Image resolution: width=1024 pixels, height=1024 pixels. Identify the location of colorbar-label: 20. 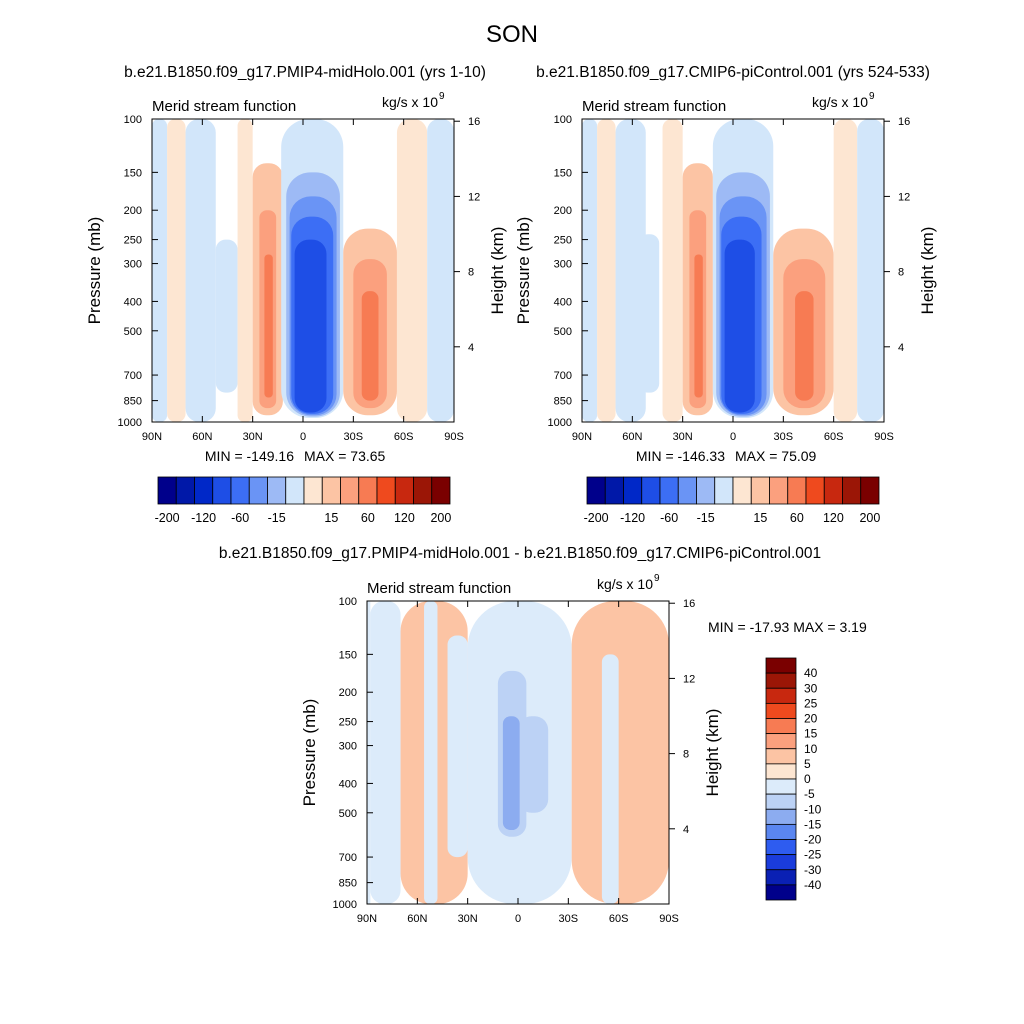
(811, 719).